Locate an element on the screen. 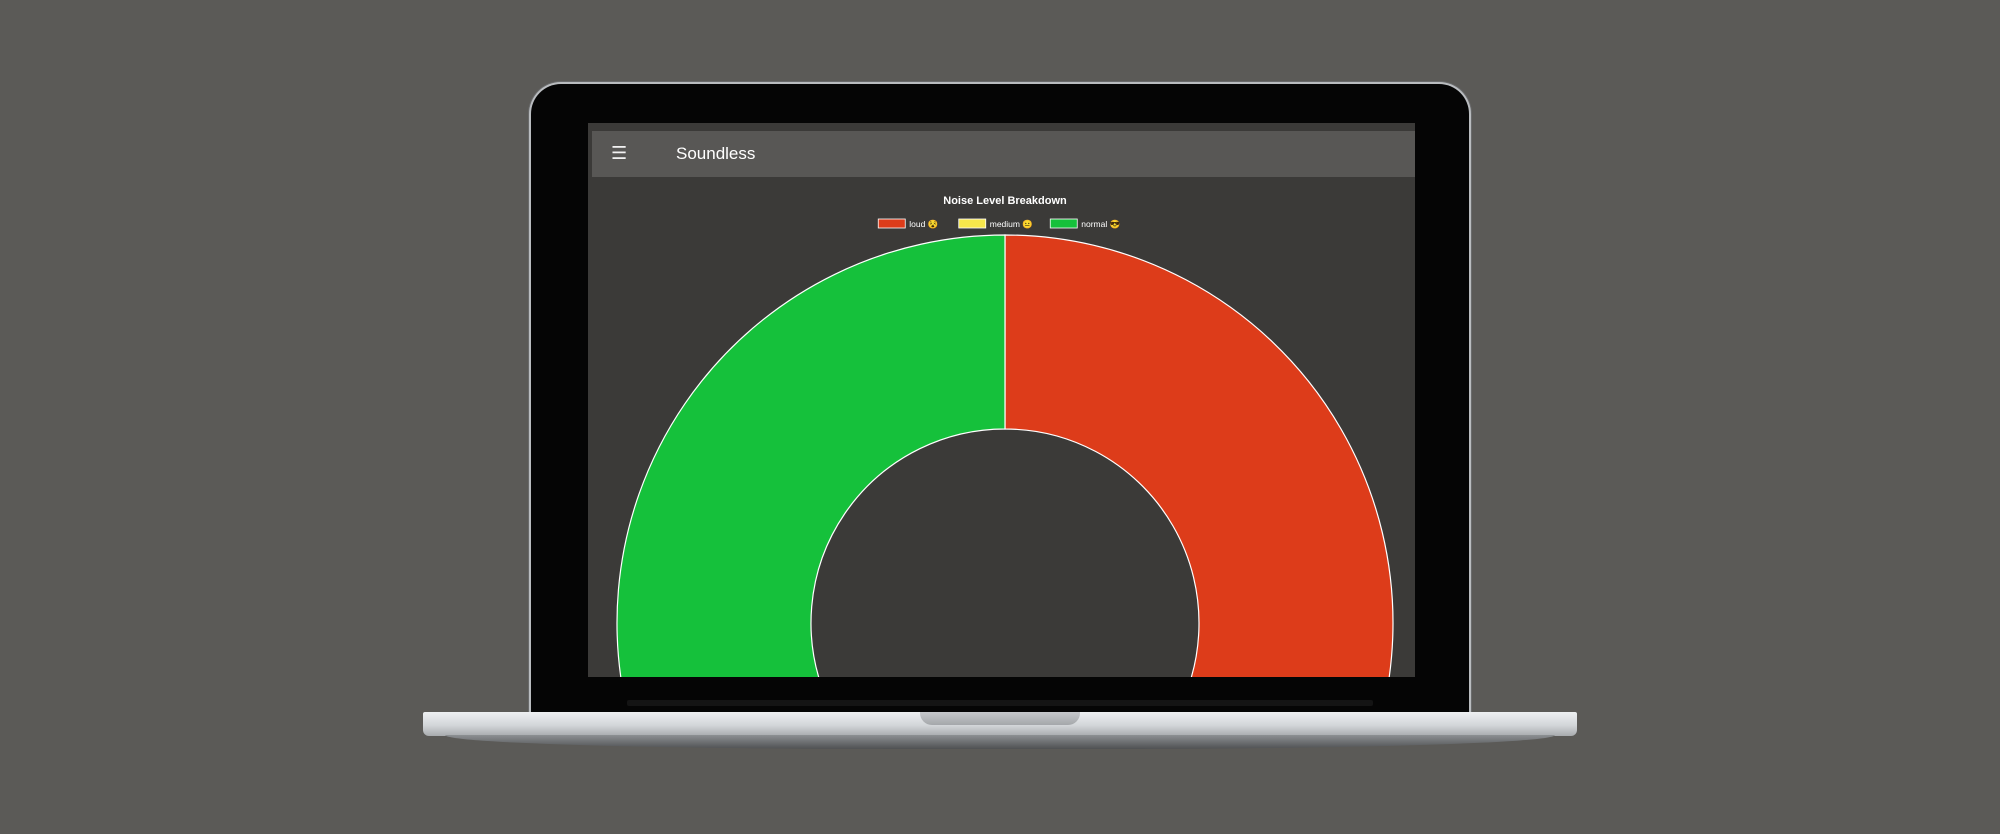  laptop-opening-notch is located at coordinates (1000, 718).